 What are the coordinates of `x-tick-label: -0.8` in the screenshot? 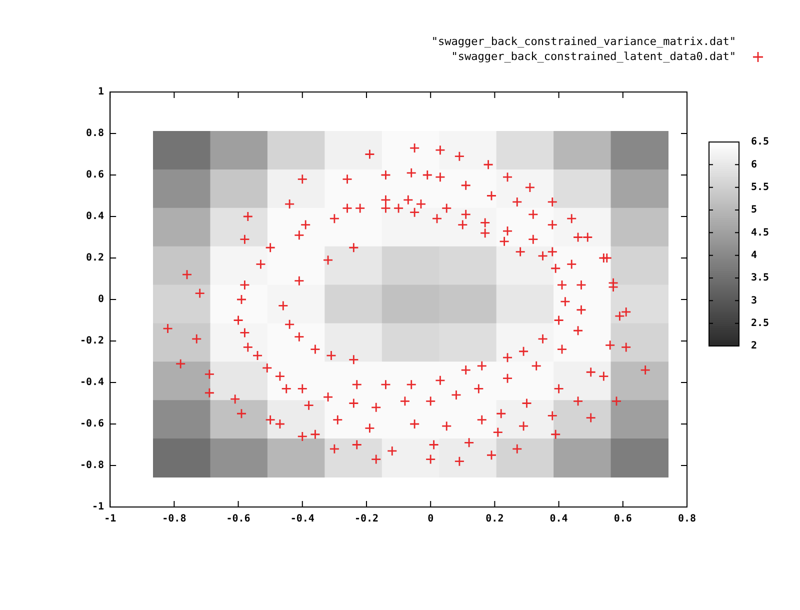 It's located at (174, 519).